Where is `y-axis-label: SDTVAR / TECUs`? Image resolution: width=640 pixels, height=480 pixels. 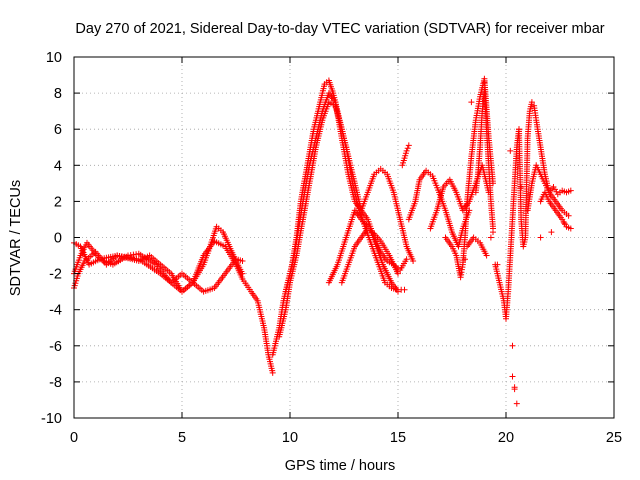 y-axis-label: SDTVAR / TECUs is located at coordinates (16, 238).